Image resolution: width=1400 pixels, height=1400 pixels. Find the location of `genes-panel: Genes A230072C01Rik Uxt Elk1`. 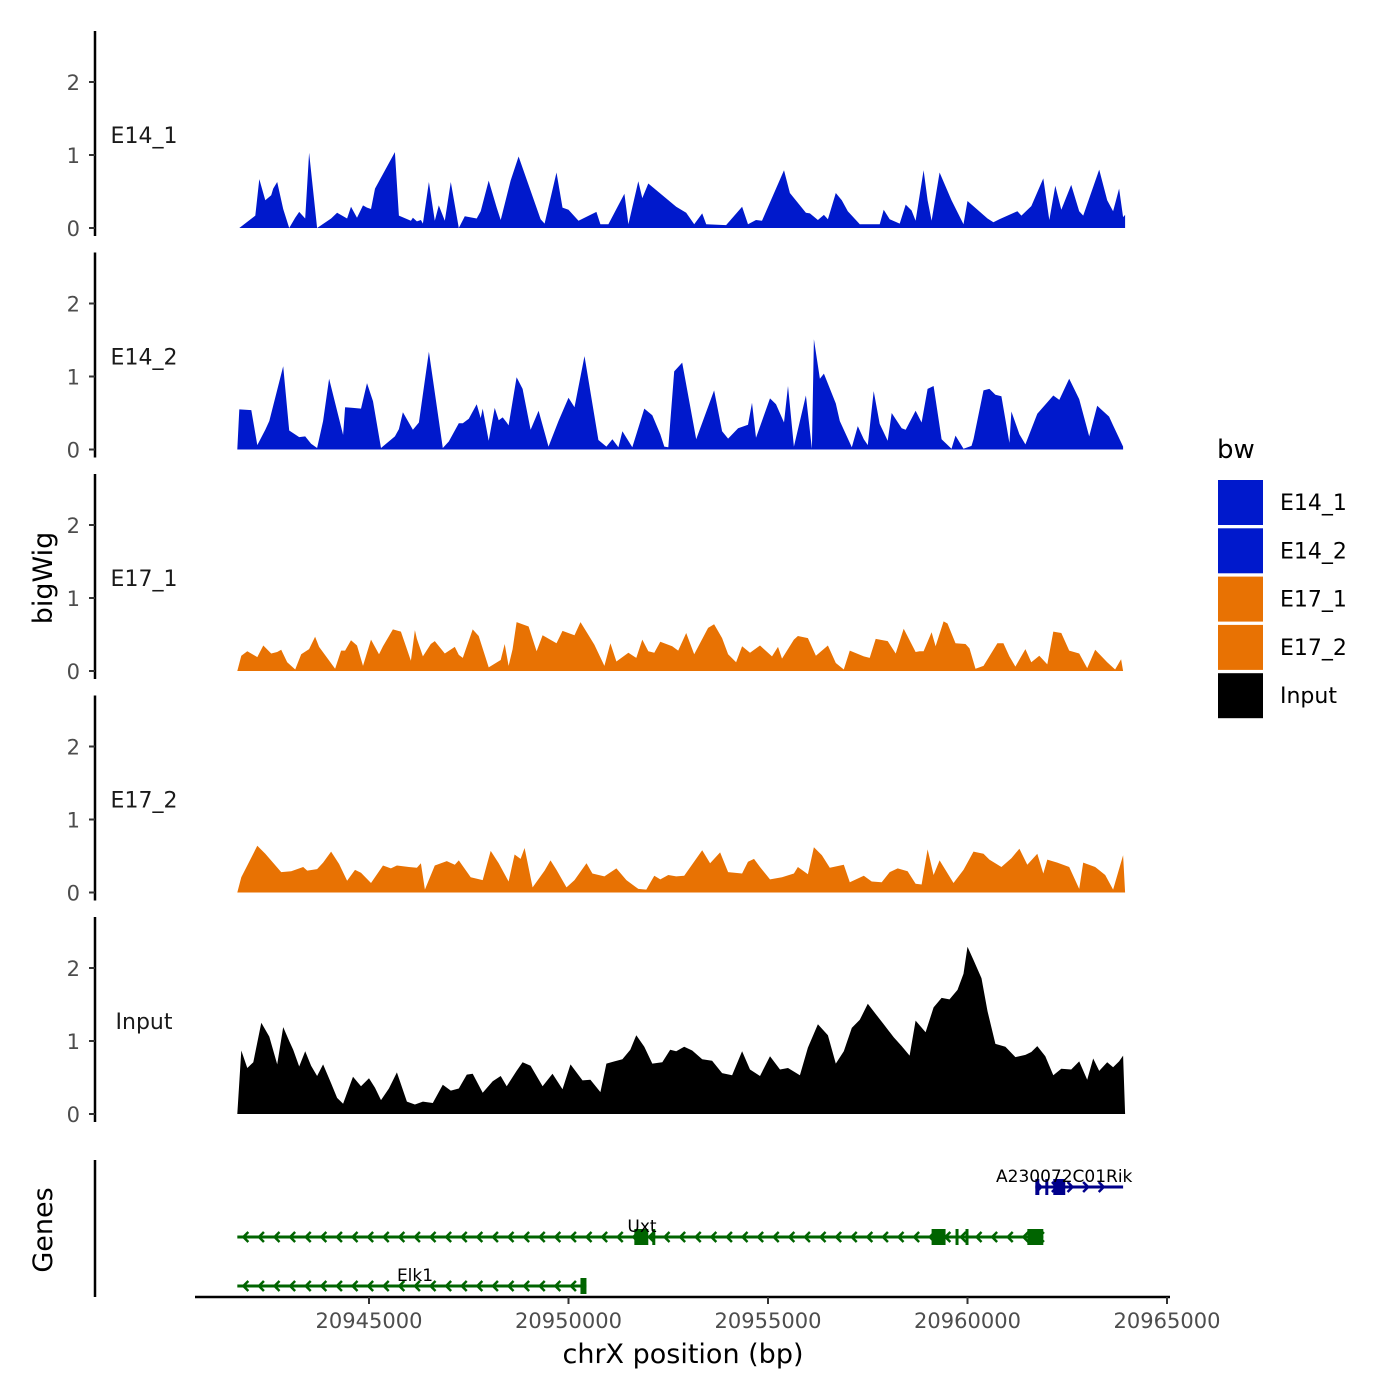

genes-panel: Genes A230072C01Rik Uxt Elk1 is located at coordinates (580, 1228).